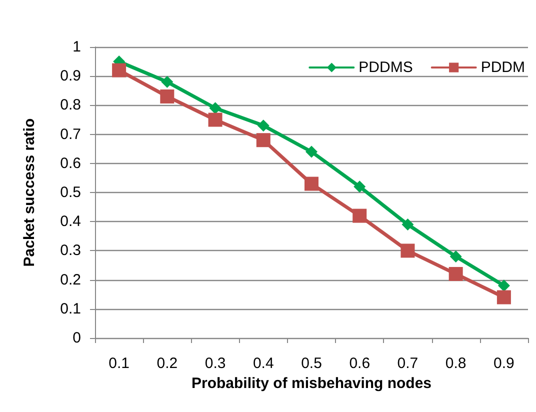 Image resolution: width=536 pixels, height=412 pixels. I want to click on legend-label: PDDM, so click(503, 67).